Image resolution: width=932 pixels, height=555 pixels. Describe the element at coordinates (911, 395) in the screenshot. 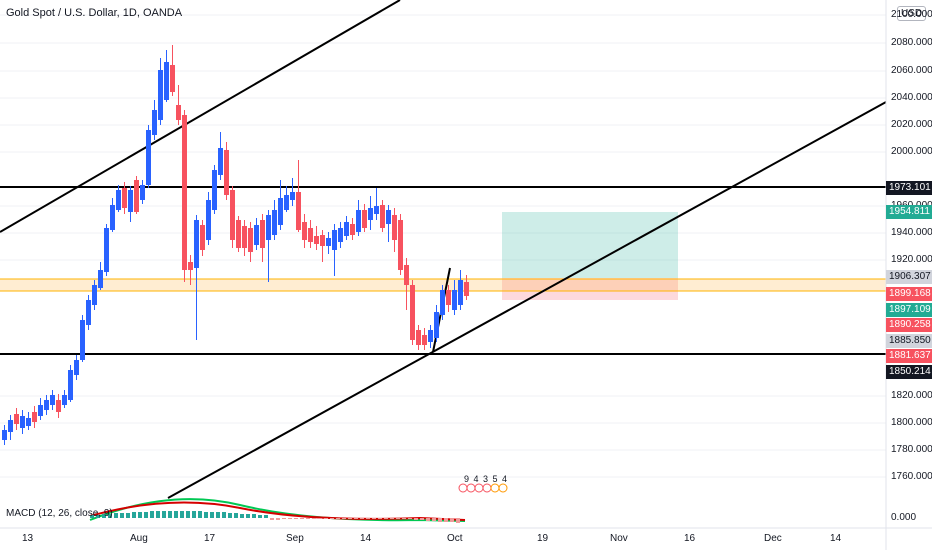

I see `price-tick: 1820.000` at that location.